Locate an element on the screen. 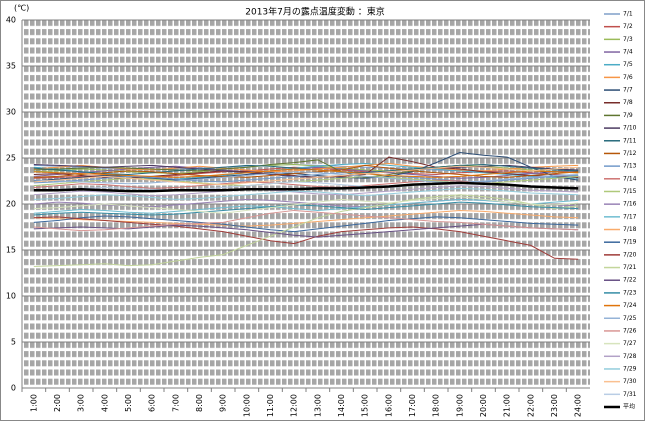  legend-label: 7/23 is located at coordinates (630, 292).